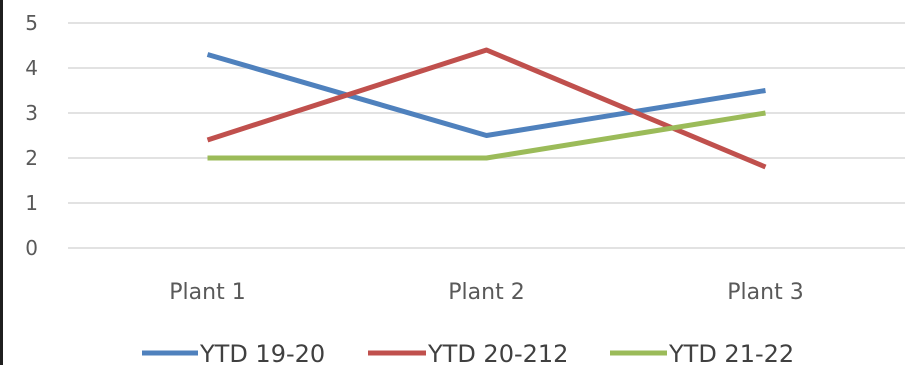 This screenshot has height=365, width=908. What do you see at coordinates (765, 292) in the screenshot?
I see `x-category-label: Plant 3` at bounding box center [765, 292].